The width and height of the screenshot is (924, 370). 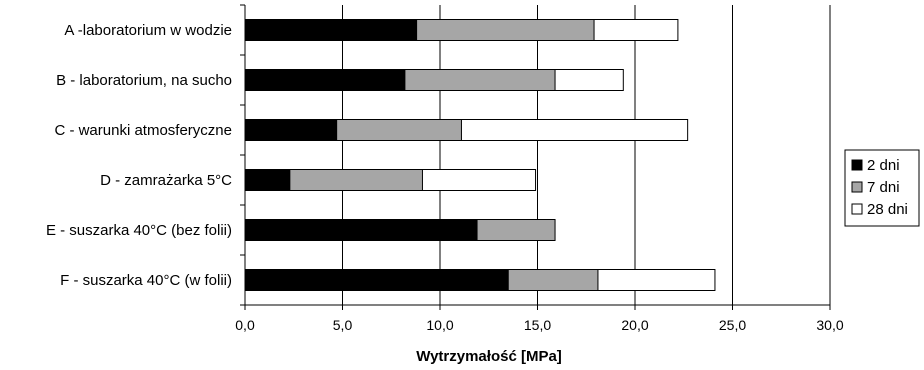 What do you see at coordinates (148, 30) in the screenshot?
I see `category-label: A -laboratorium w wodzie` at bounding box center [148, 30].